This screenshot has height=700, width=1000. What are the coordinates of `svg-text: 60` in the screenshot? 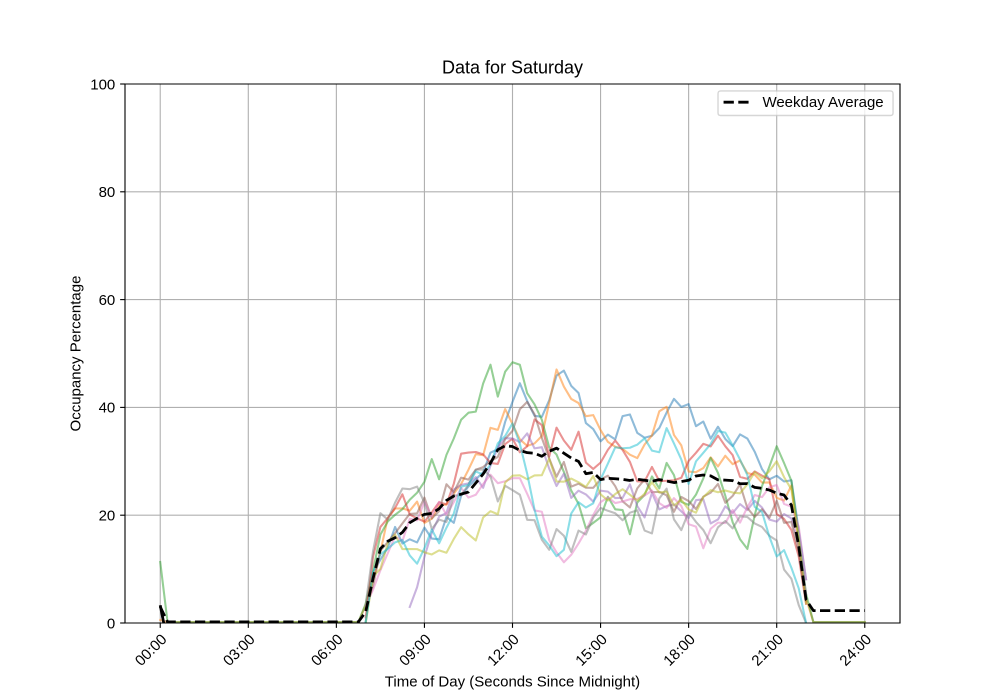 It's located at (107, 300).